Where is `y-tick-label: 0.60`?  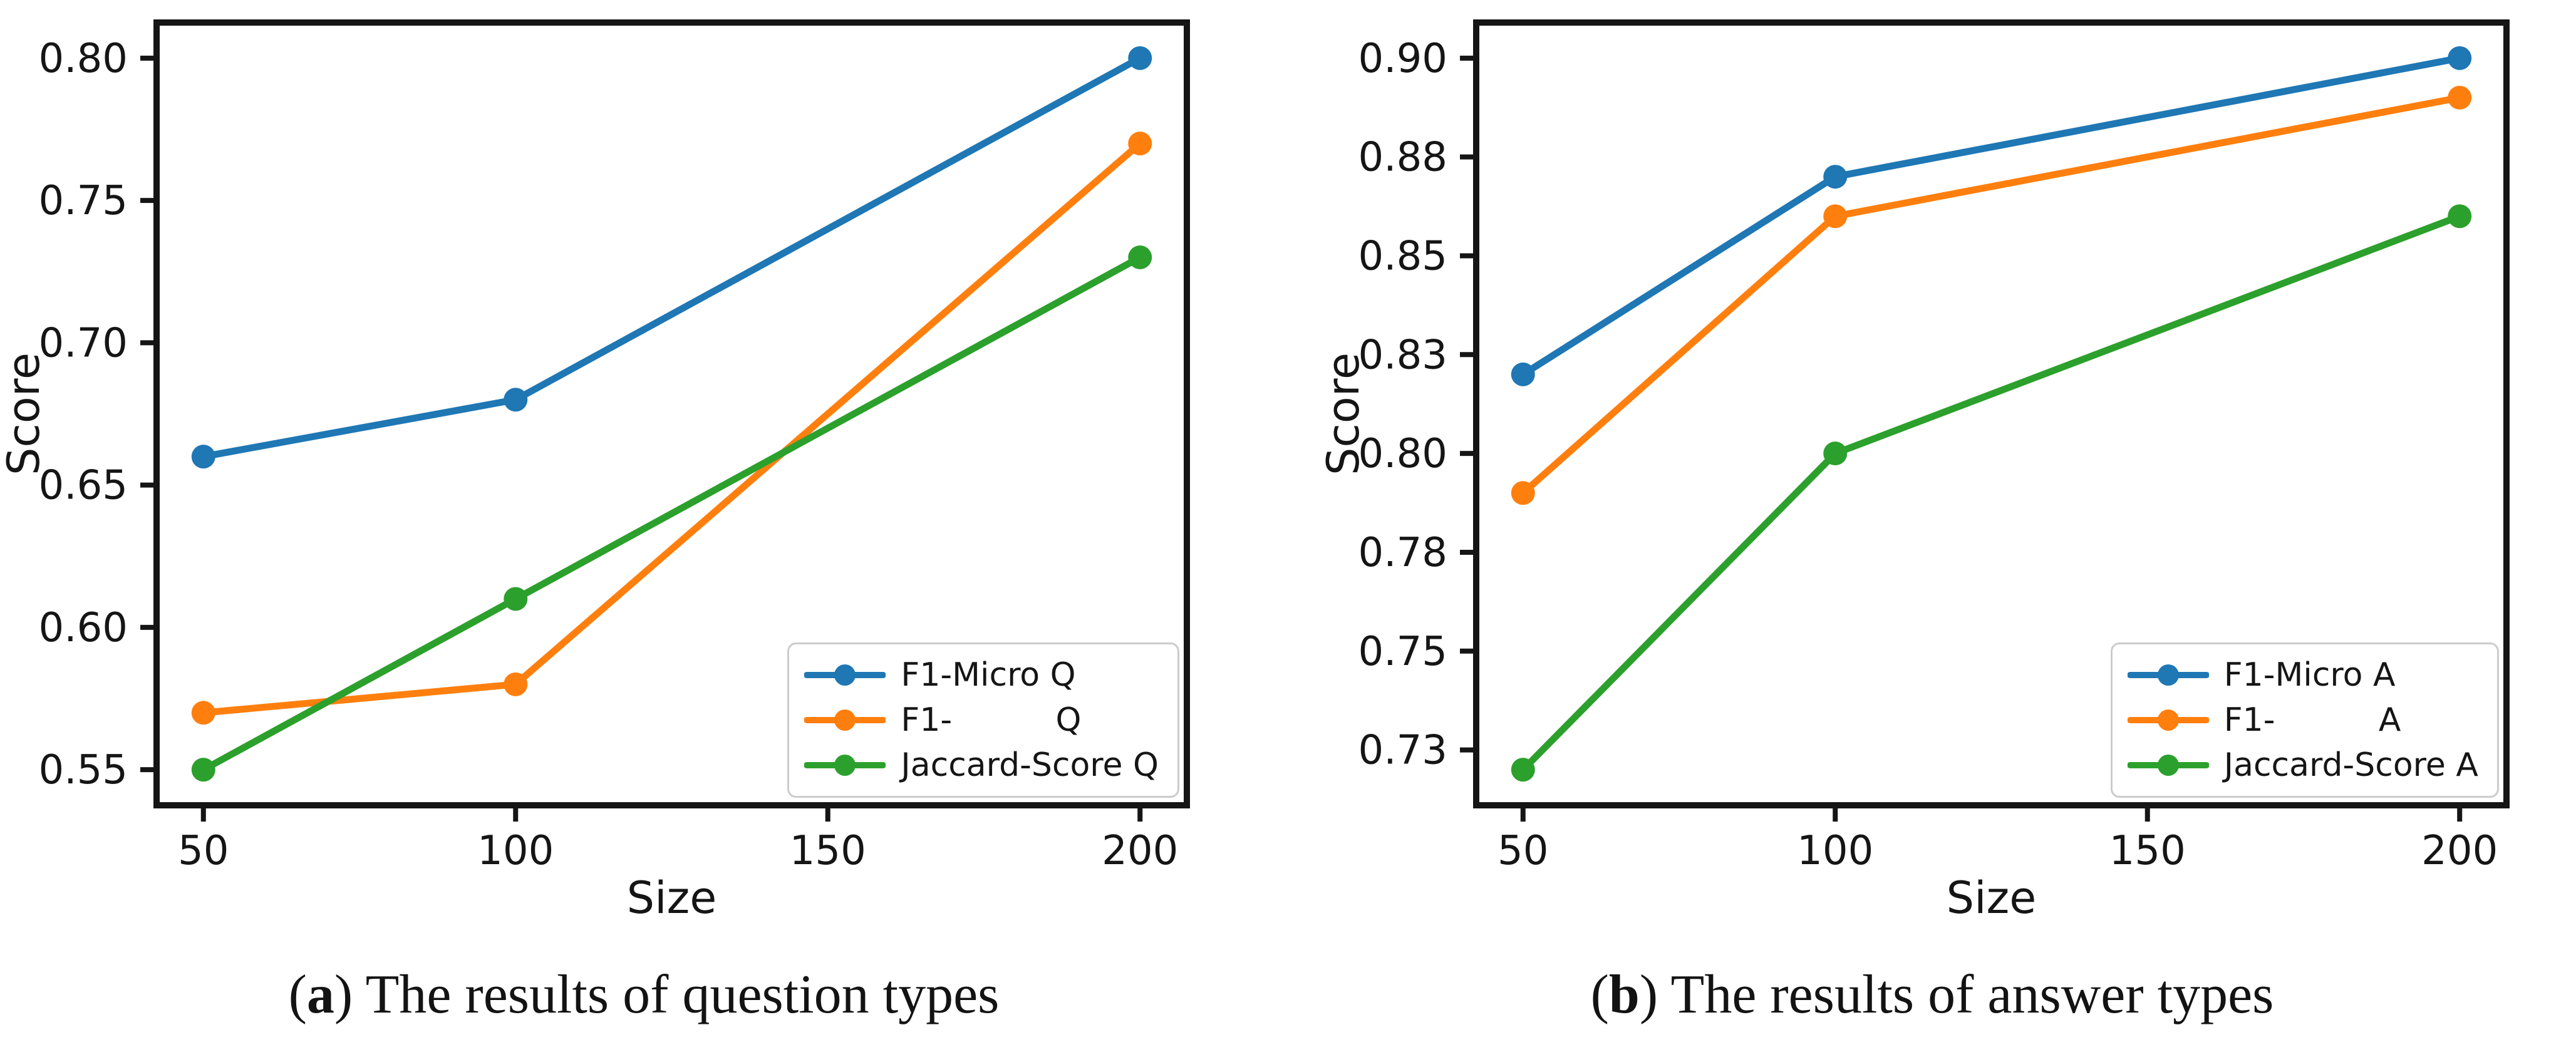 y-tick-label: 0.60 is located at coordinates (83, 628).